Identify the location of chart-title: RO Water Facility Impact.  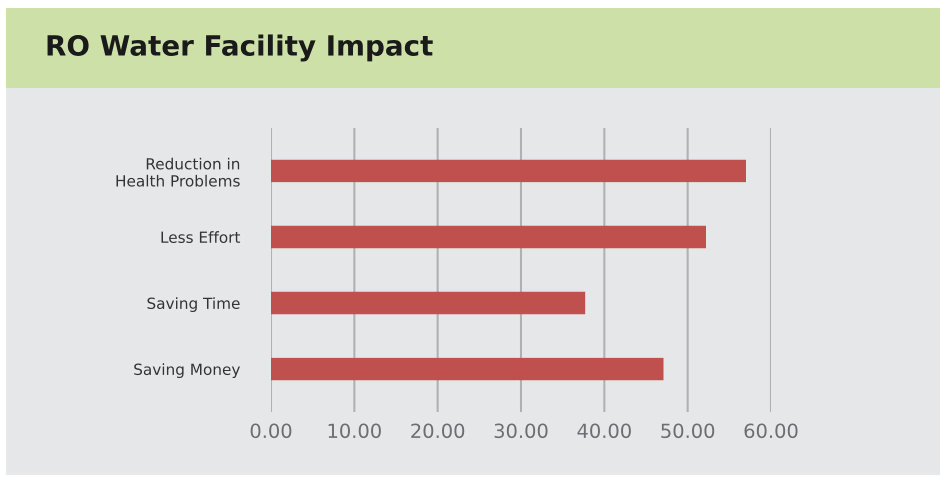
(240, 48).